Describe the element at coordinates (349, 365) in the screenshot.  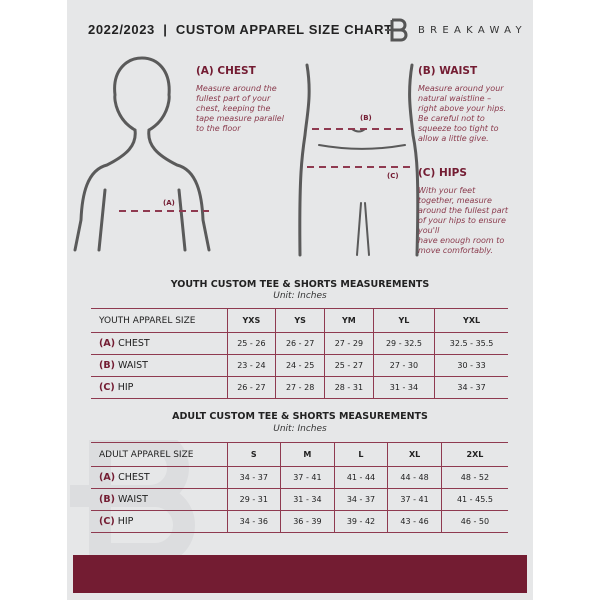
I see `value-cell: 25 - 27` at that location.